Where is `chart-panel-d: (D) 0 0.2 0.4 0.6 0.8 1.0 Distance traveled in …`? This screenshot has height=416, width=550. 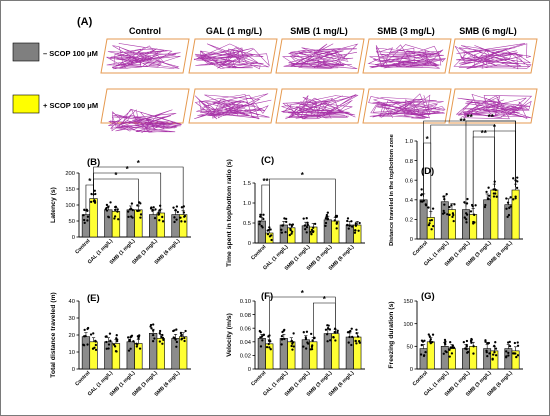 chart-panel-d: (D) 0 0.2 0.4 0.6 0.8 1.0 Distance traveled in … is located at coordinates (456, 190).